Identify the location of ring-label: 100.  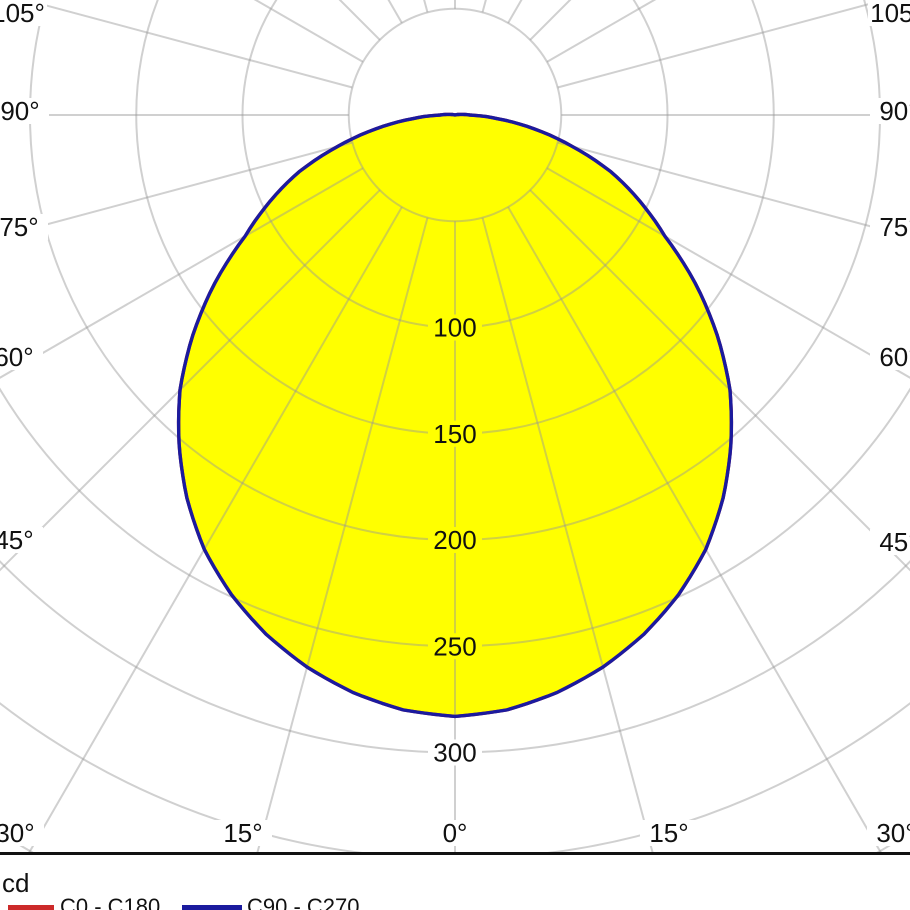
(454, 328).